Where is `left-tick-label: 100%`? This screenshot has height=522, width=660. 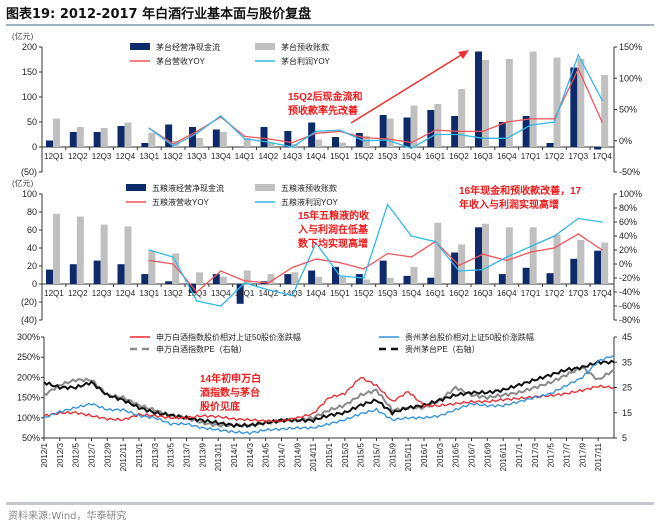
left-tick-label: 100% is located at coordinates (28, 418).